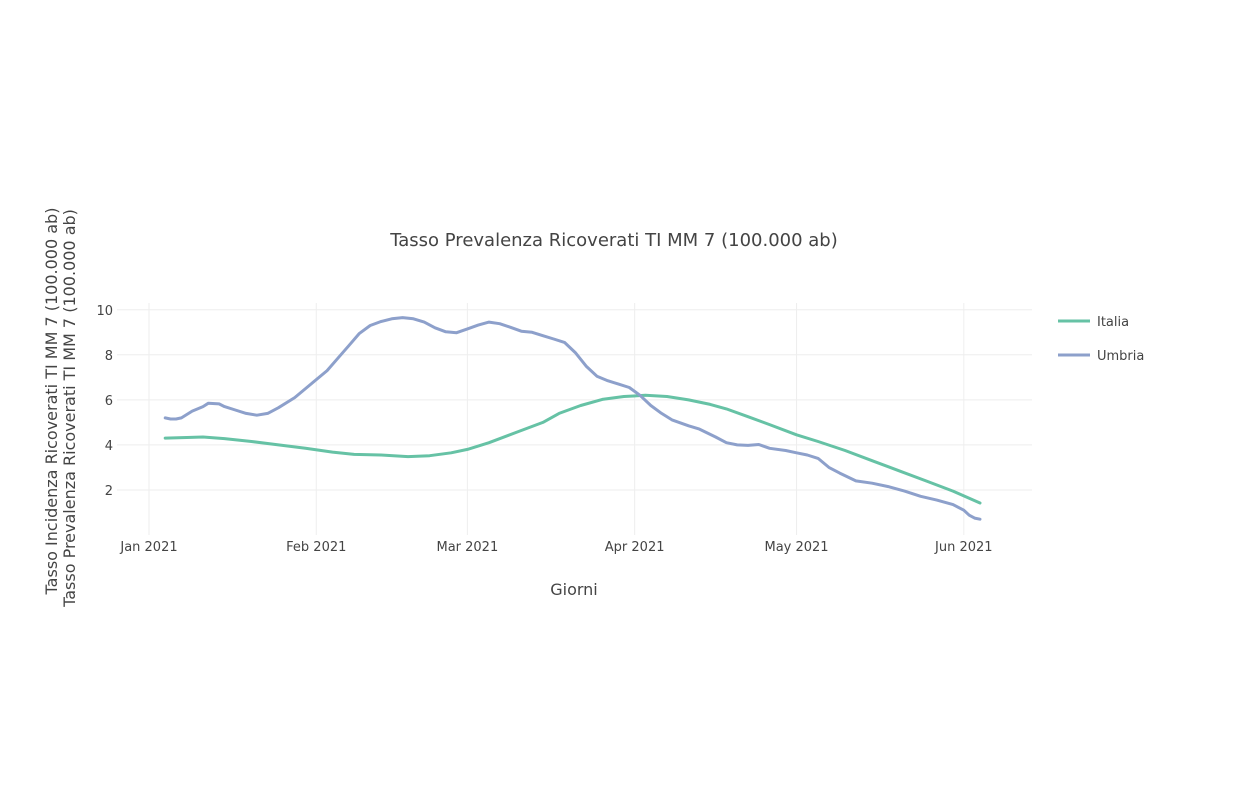  I want to click on legend: Italia Umbria, so click(1101, 339).